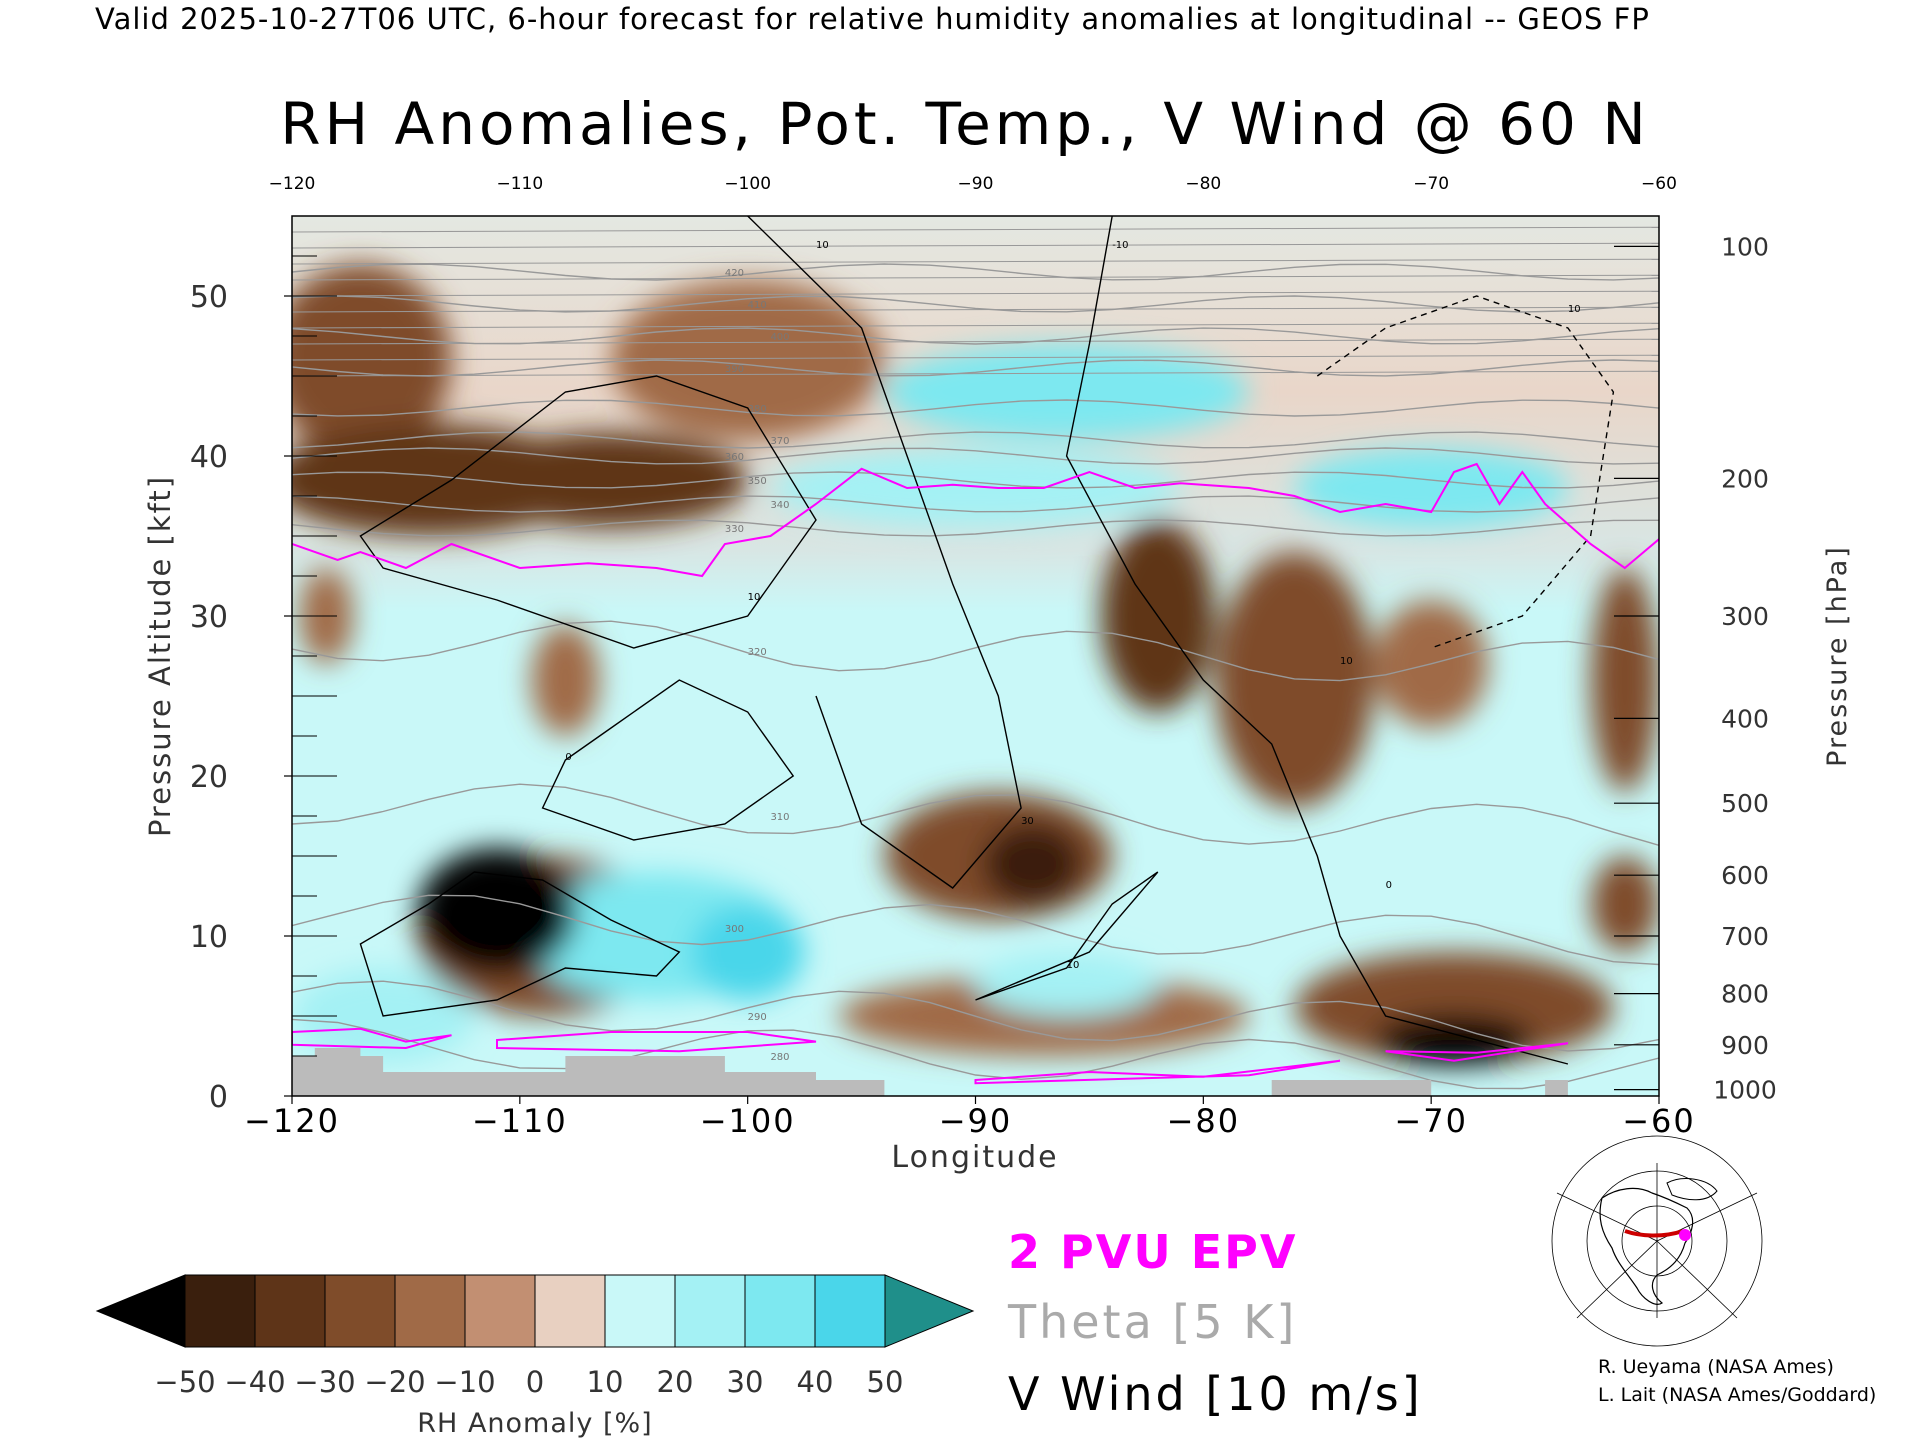  What do you see at coordinates (209, 777) in the screenshot?
I see `y-axis-tick-label: 20` at bounding box center [209, 777].